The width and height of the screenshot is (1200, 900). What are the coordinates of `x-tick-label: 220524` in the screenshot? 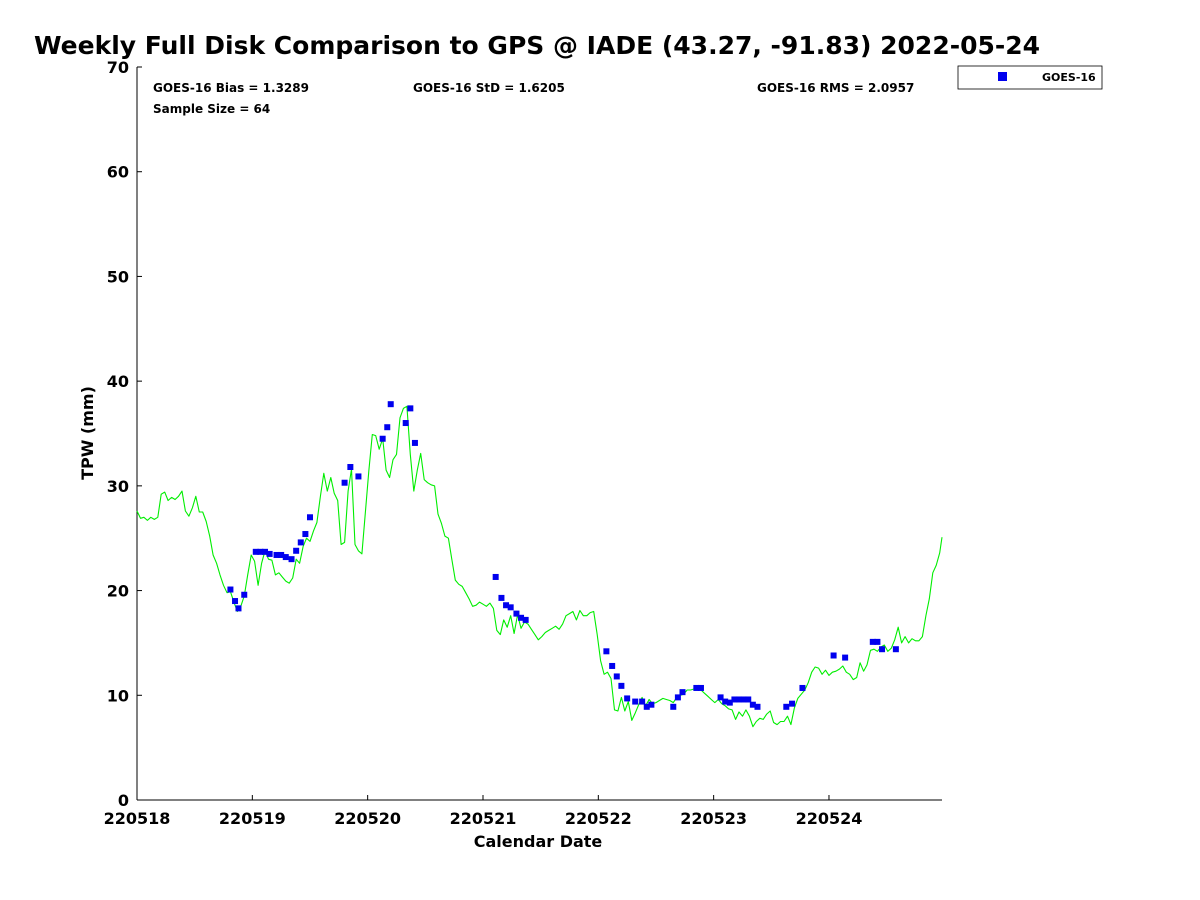 It's located at (829, 818).